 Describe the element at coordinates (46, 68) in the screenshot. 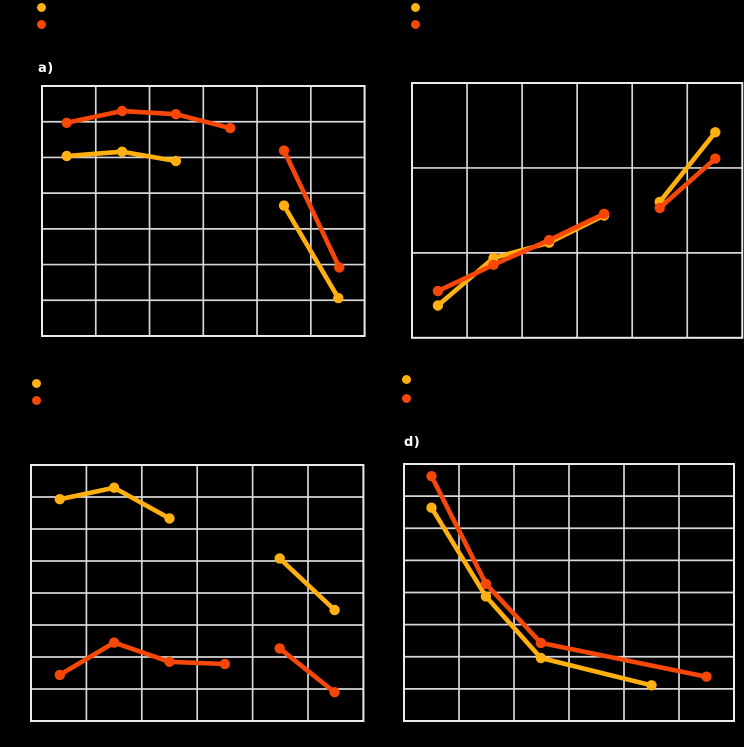

I see `subplot-label-a: a)` at that location.